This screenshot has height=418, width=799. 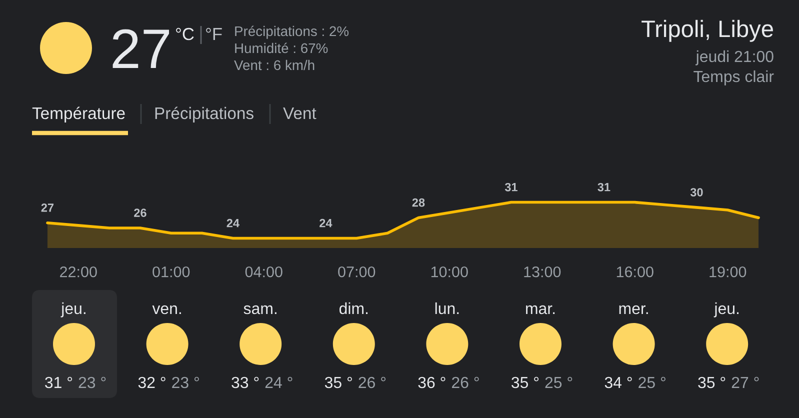 What do you see at coordinates (728, 272) in the screenshot?
I see `x-tick-label: 19:00` at bounding box center [728, 272].